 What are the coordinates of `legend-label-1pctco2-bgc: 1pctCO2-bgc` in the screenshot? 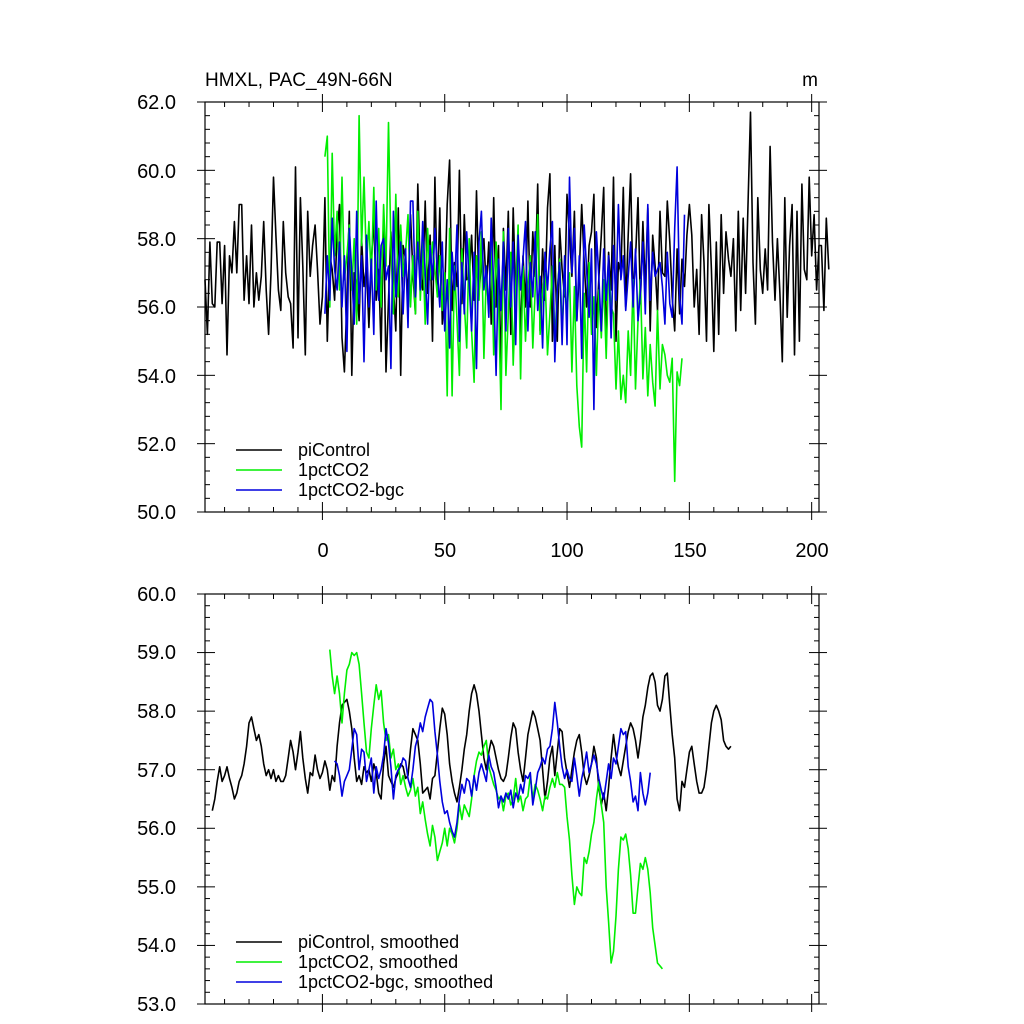 It's located at (351, 490).